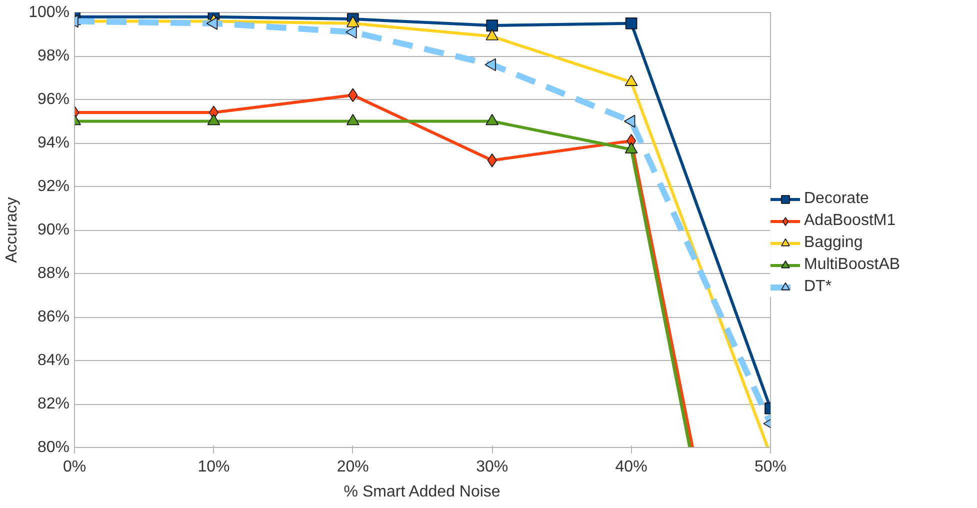  Describe the element at coordinates (852, 265) in the screenshot. I see `legend-label: MultiBoostAB` at that location.